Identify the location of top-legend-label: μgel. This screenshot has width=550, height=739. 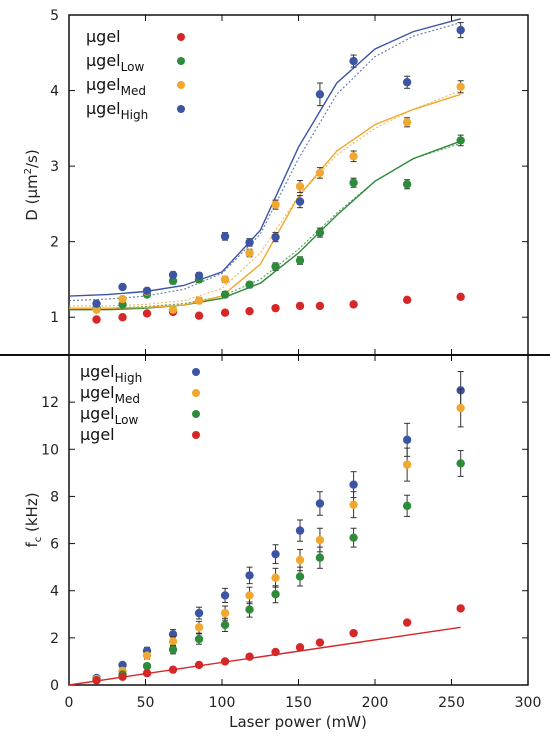
(103, 36).